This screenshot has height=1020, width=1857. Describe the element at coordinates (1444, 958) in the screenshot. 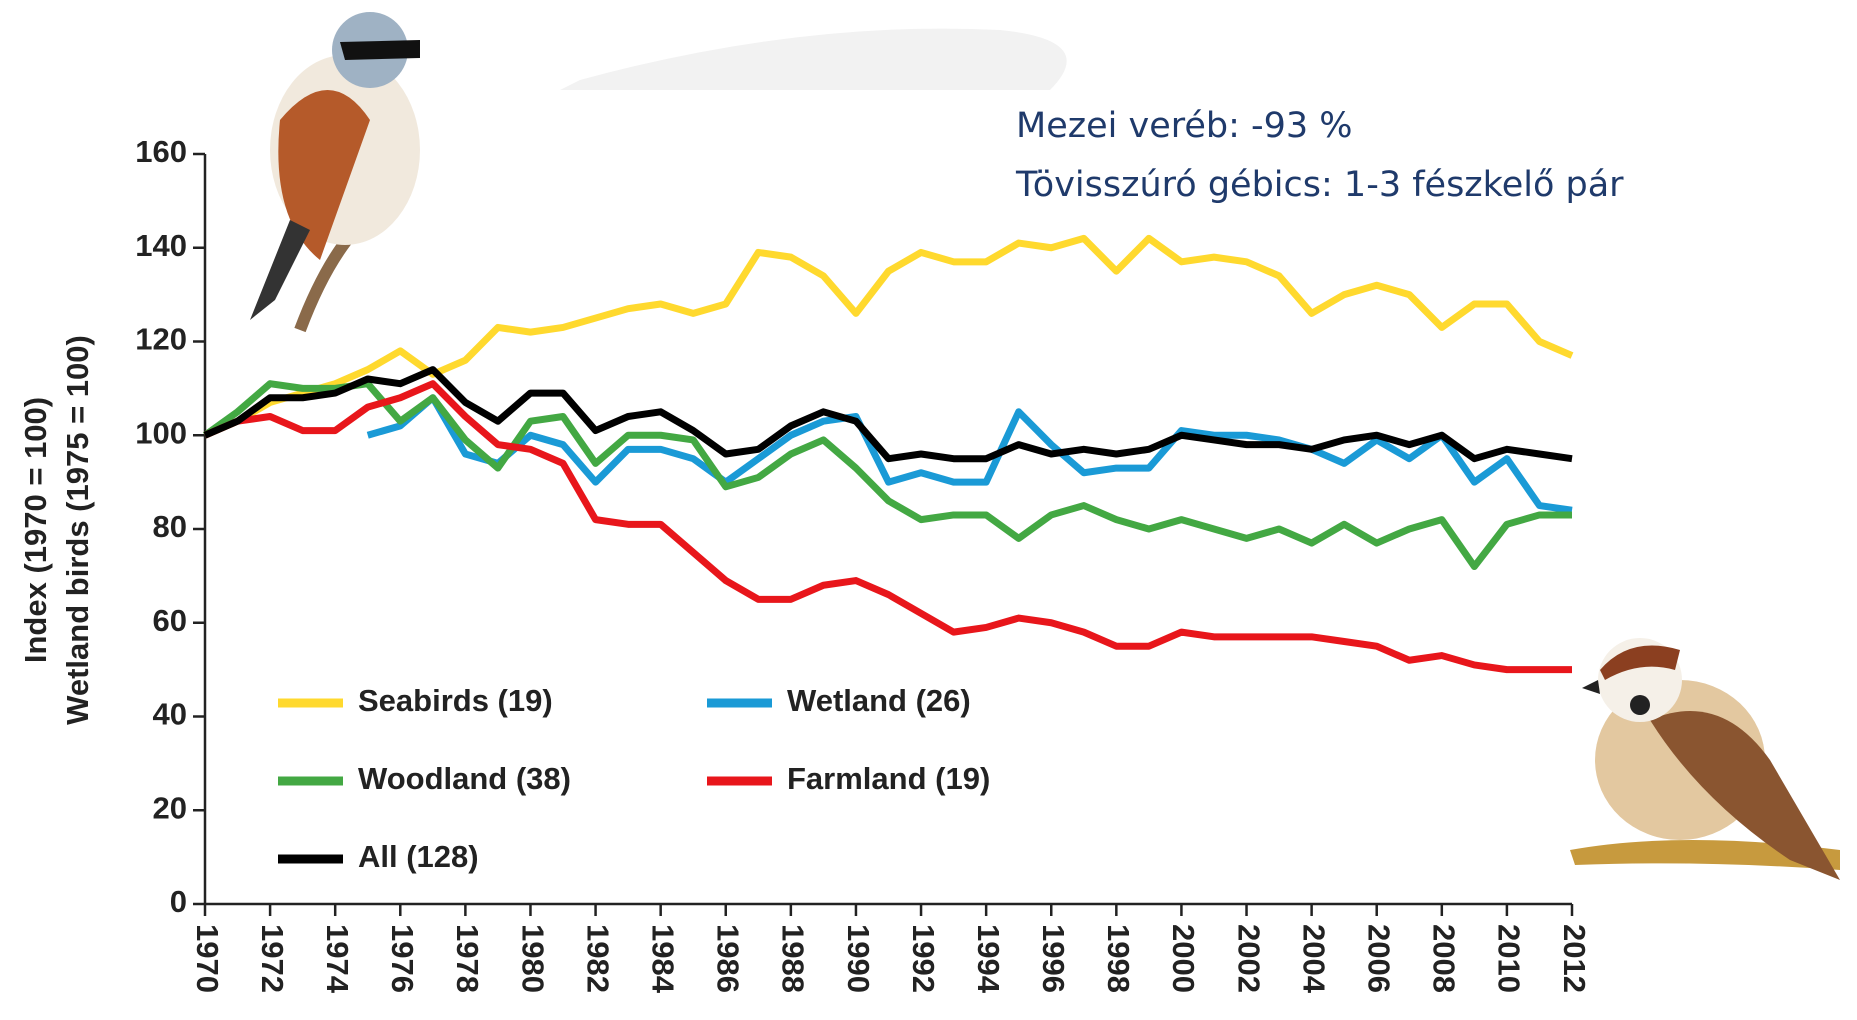

I see `x-tick-label: 2008` at that location.